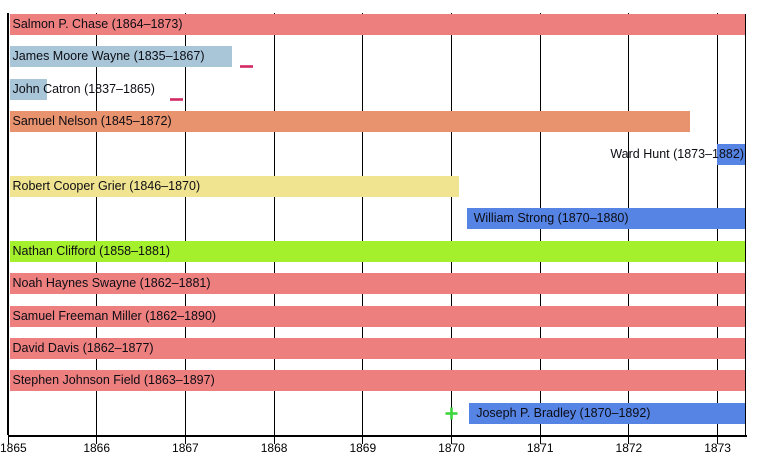 The image size is (775, 455). What do you see at coordinates (717, 448) in the screenshot?
I see `axis-tick-label-1873: 1873` at bounding box center [717, 448].